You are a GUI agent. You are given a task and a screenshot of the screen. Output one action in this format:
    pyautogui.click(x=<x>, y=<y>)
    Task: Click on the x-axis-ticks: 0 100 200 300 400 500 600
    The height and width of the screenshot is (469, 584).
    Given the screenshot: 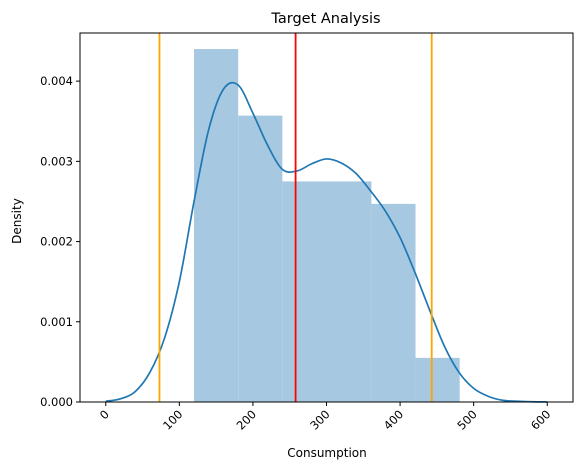 What is the action you would take?
    pyautogui.click(x=325, y=417)
    